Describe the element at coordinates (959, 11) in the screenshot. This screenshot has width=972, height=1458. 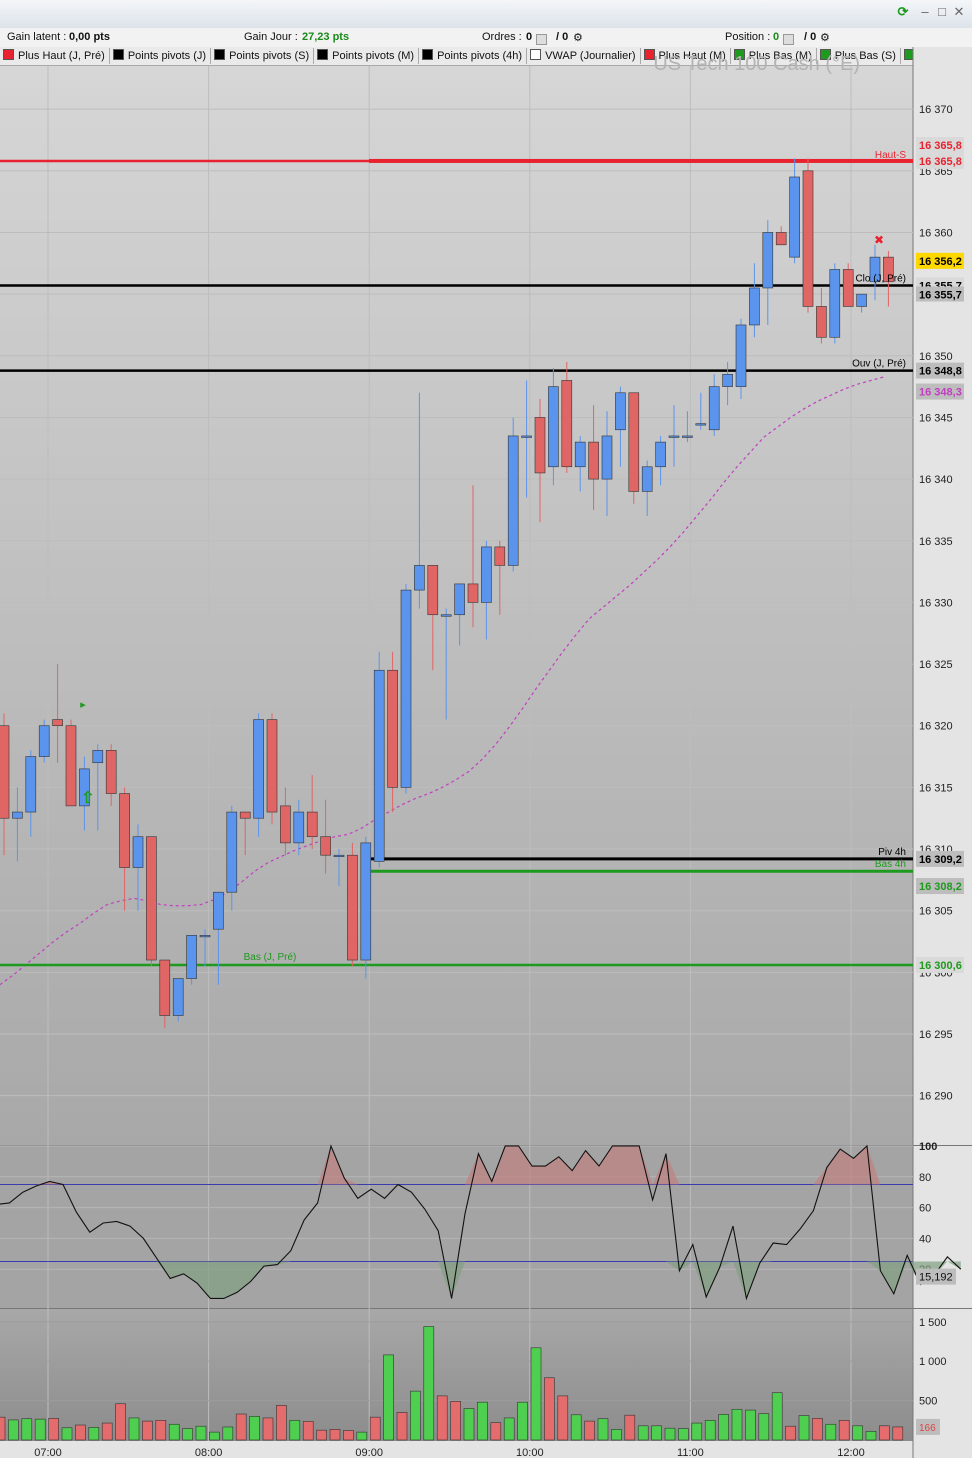
I see `close-icon: ✕` at that location.